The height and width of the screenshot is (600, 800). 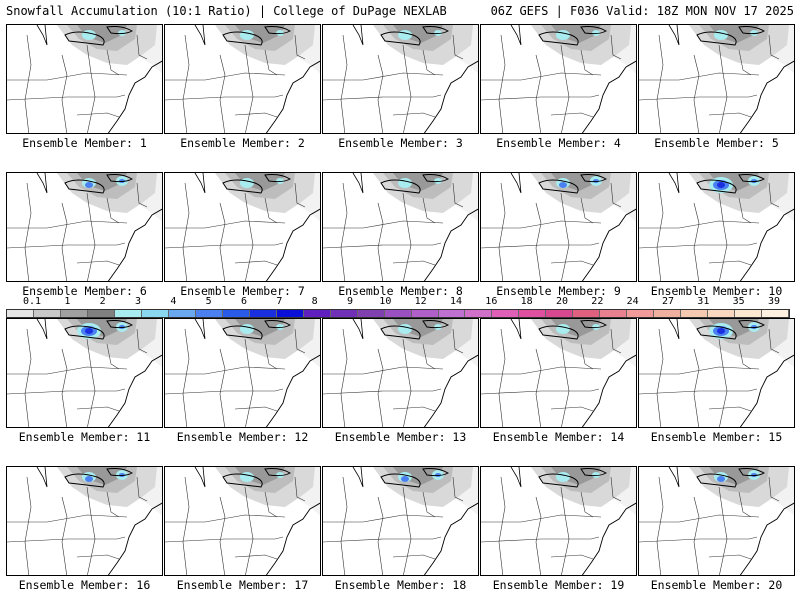 What do you see at coordinates (491, 301) in the screenshot?
I see `legend-label: 16` at bounding box center [491, 301].